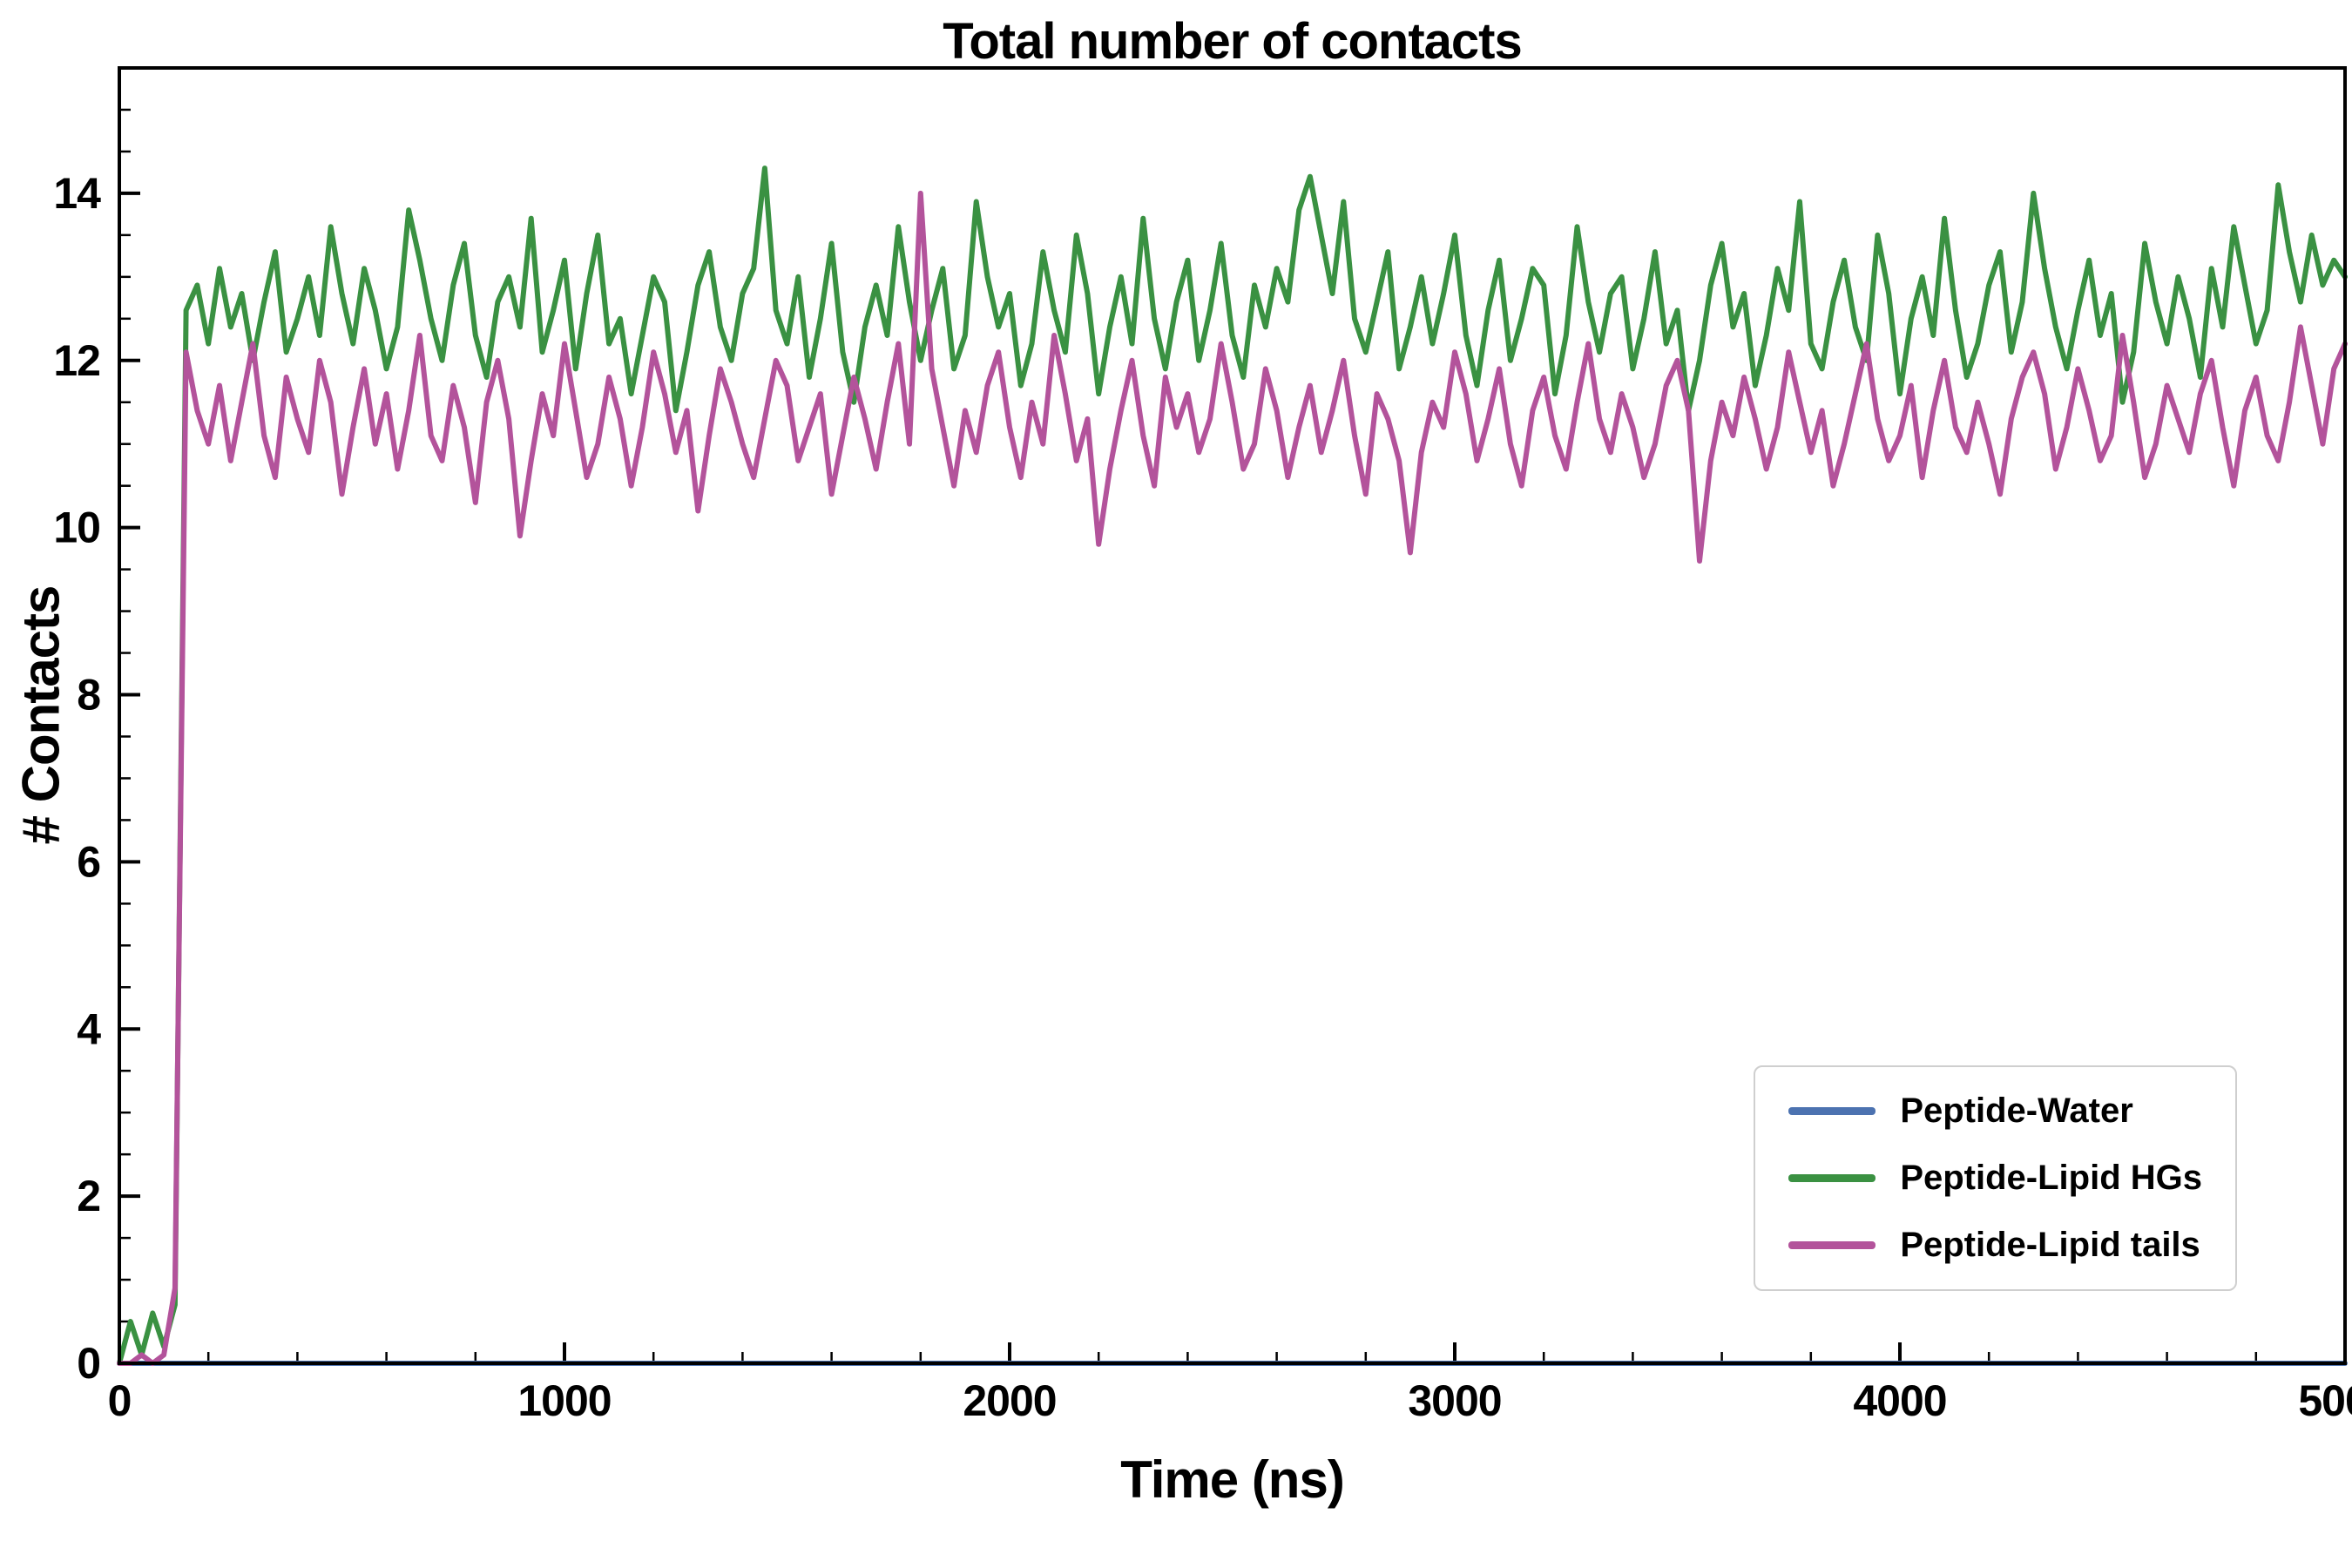  Describe the element at coordinates (564, 1400) in the screenshot. I see `x-tick-label: 1000` at that location.